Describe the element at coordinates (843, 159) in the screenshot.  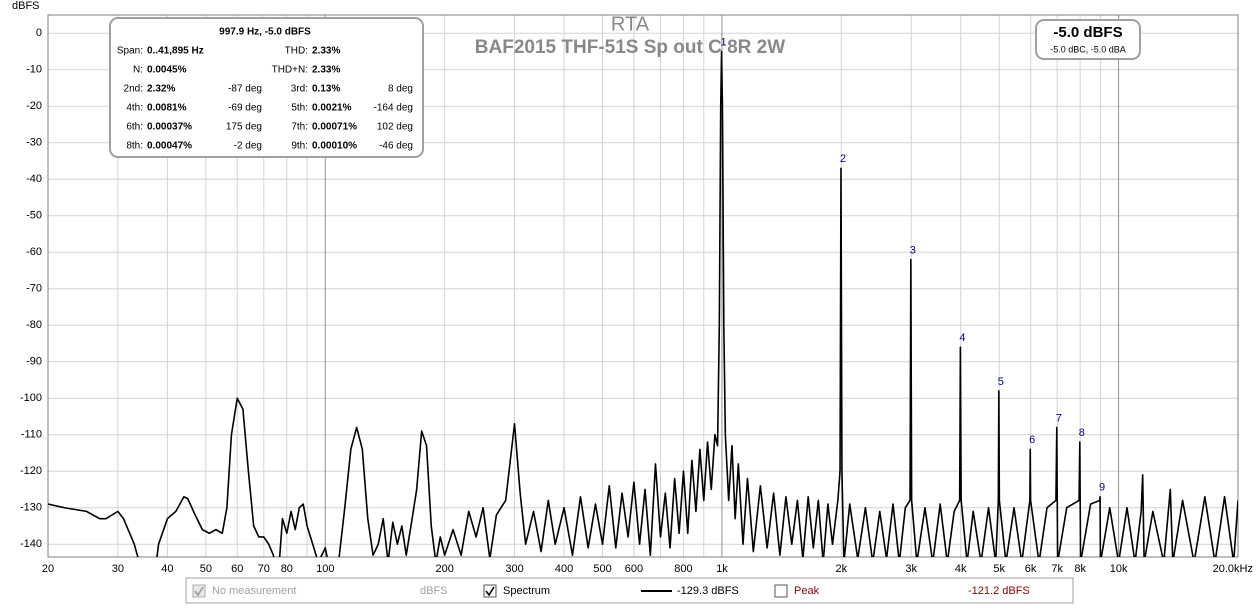
I see `harmonic-label: 2` at that location.